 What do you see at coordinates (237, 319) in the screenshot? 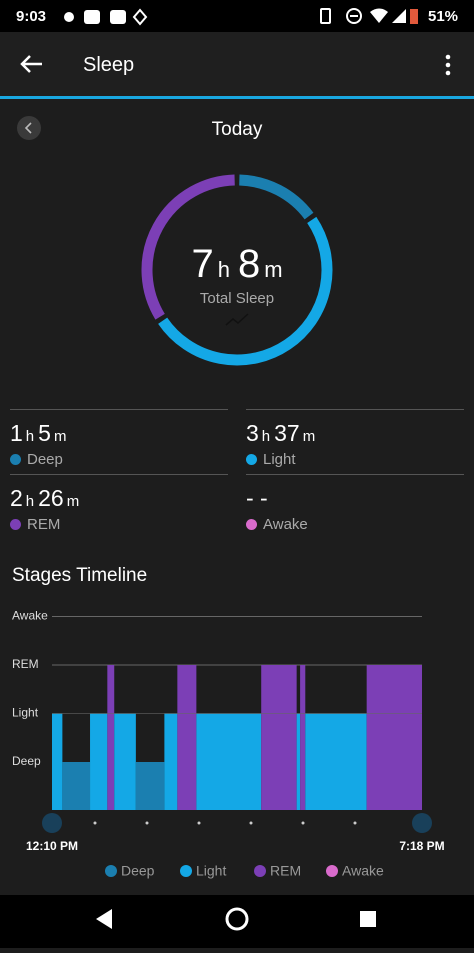
I see `trend-icon` at bounding box center [237, 319].